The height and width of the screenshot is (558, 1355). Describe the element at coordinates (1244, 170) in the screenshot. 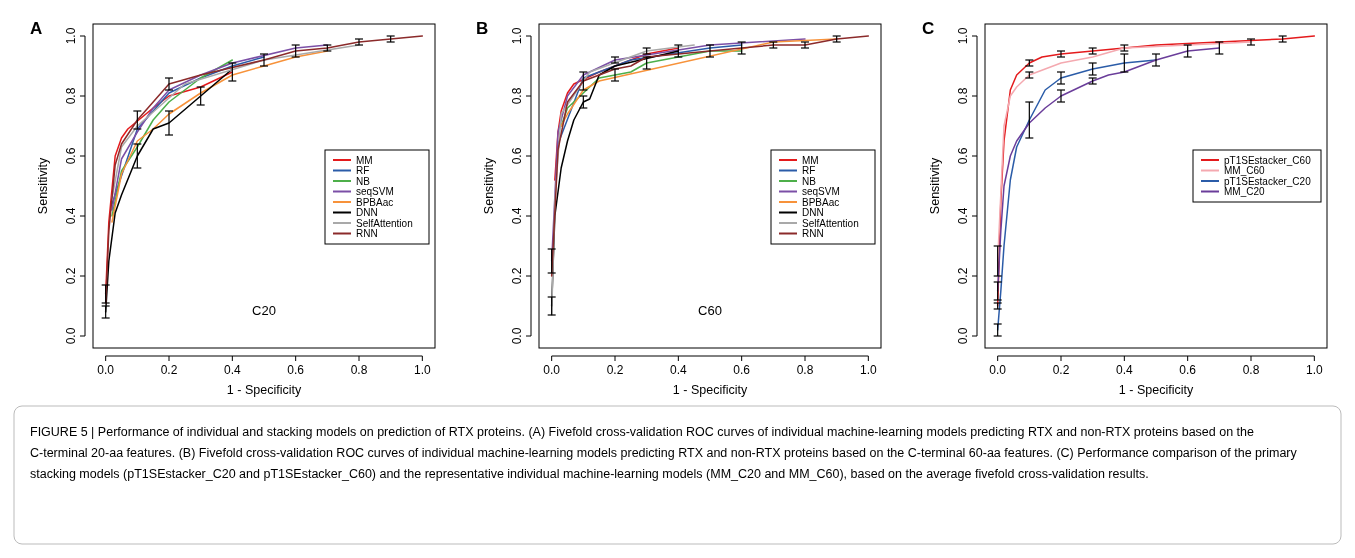

I see `legend-label: MM_C60` at that location.